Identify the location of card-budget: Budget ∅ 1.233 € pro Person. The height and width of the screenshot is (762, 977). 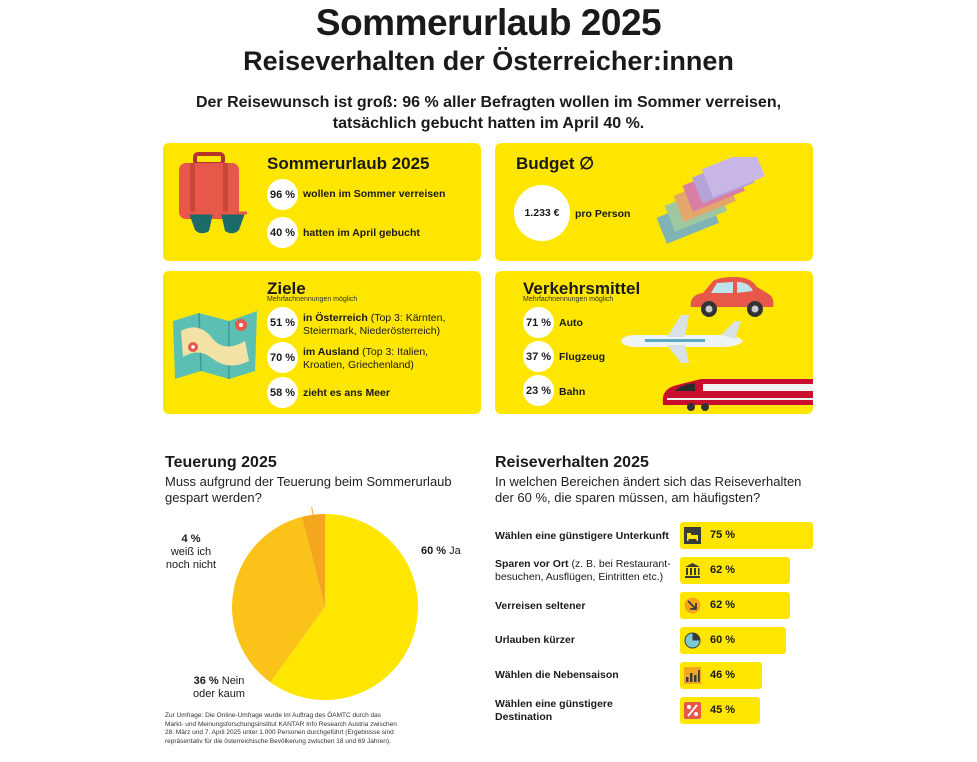
(654, 202).